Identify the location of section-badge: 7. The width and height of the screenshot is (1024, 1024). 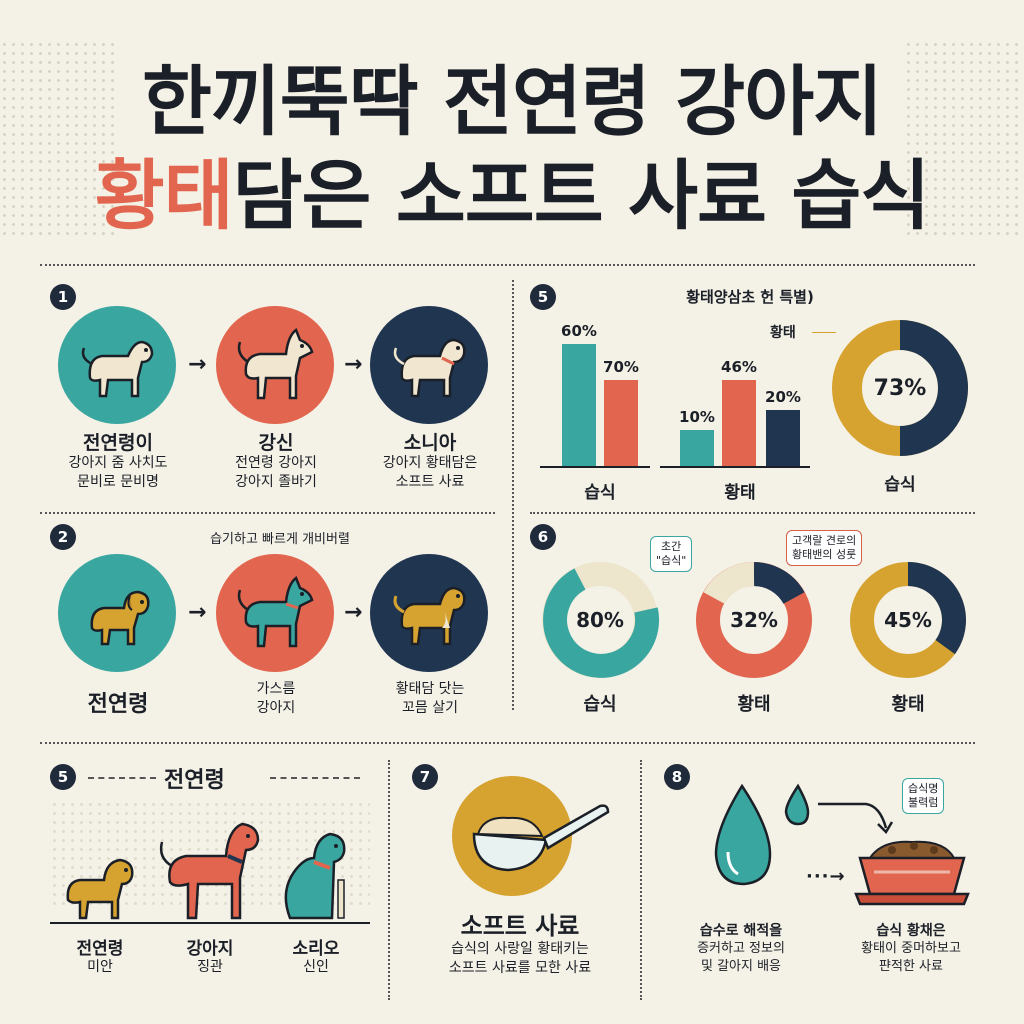
(425, 777).